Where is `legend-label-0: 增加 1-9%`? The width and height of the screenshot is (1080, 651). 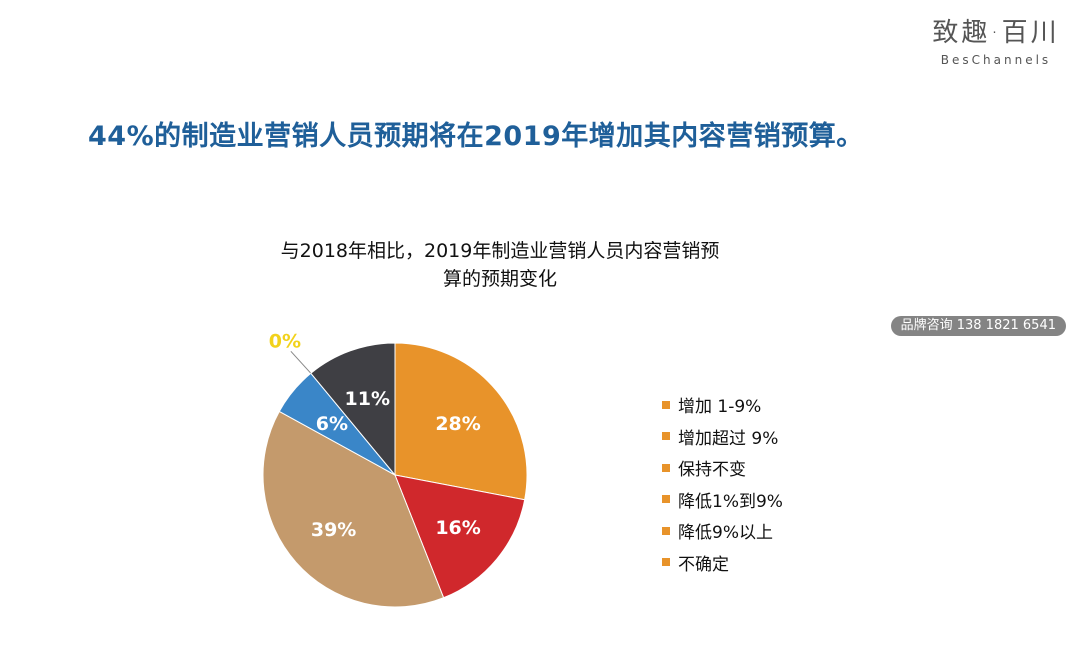
legend-label-0: 增加 1-9% is located at coordinates (720, 407).